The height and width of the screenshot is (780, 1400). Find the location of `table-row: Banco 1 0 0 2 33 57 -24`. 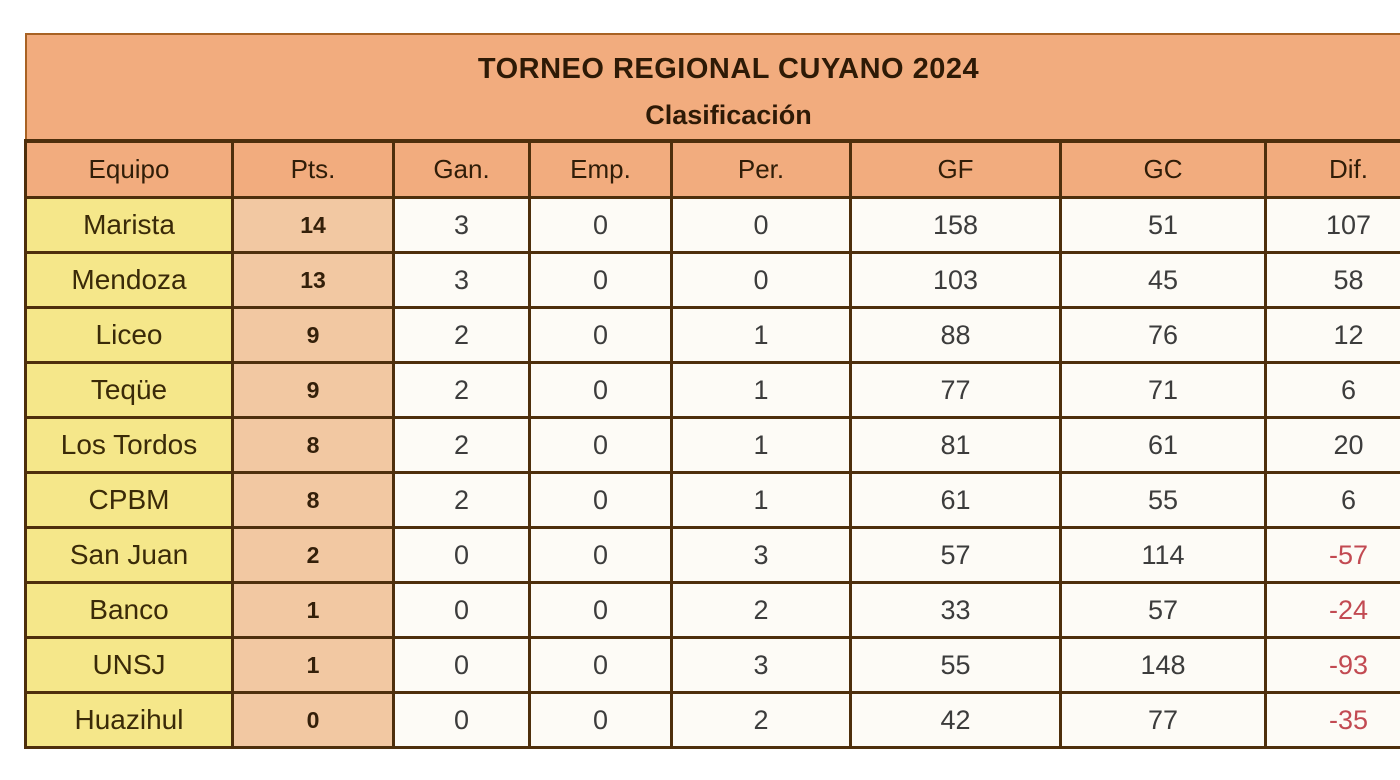

table-row: Banco 1 0 0 2 33 57 -24 is located at coordinates (712, 610).